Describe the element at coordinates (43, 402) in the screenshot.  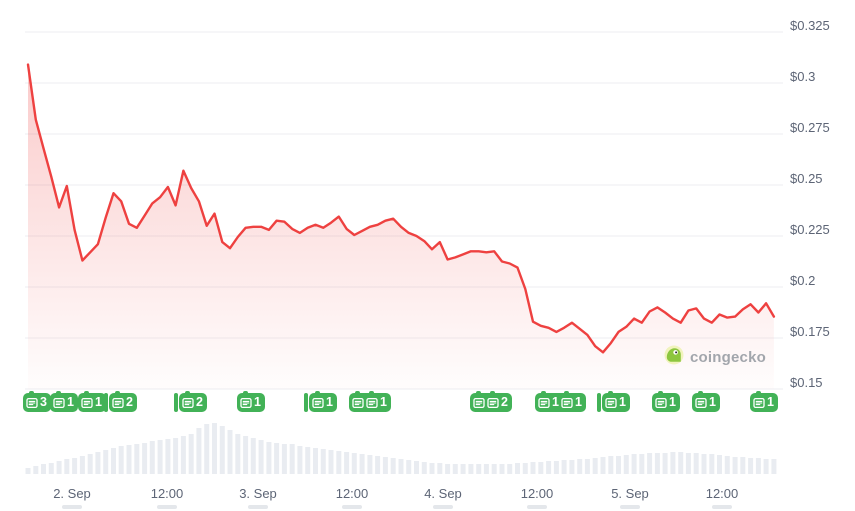
I see `news-count: 3` at that location.